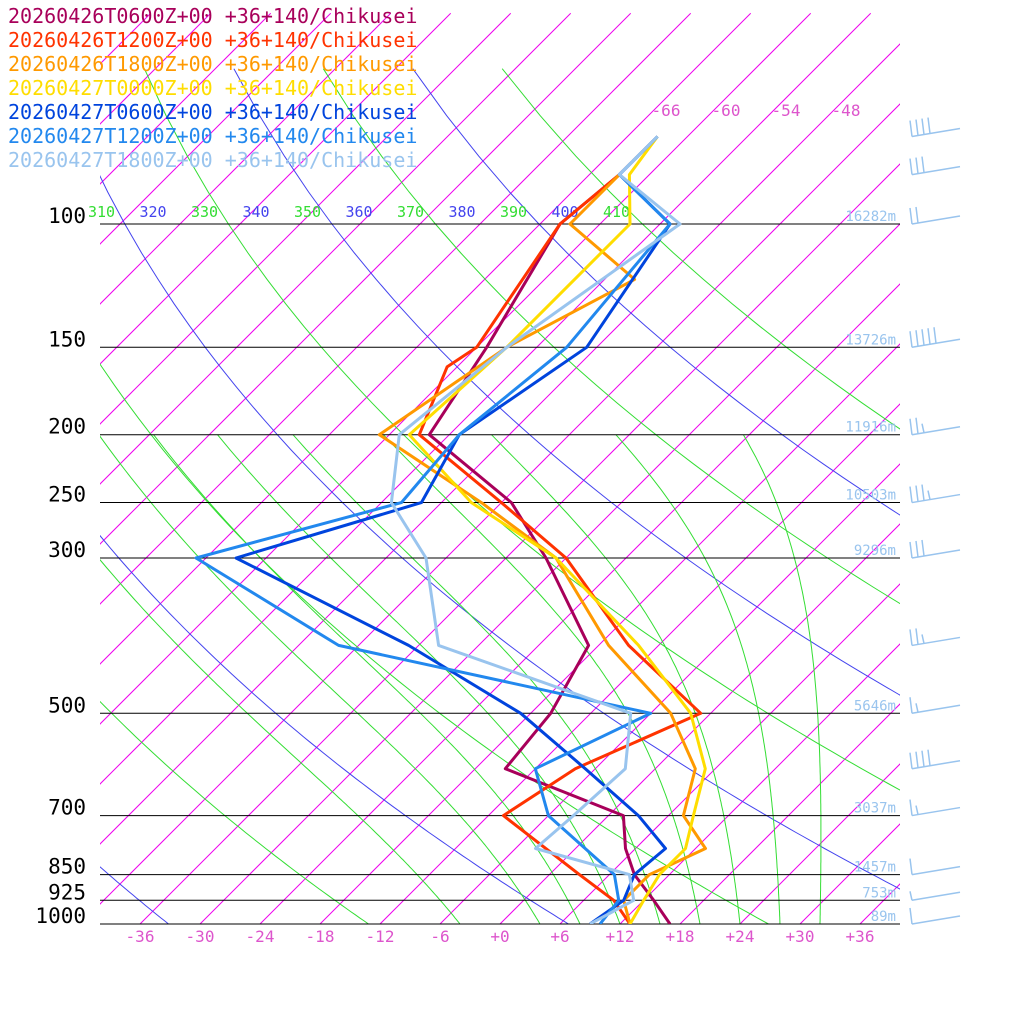 This screenshot has height=1024, width=1024. Describe the element at coordinates (800, 936) in the screenshot. I see `temperature-label: +30` at that location.